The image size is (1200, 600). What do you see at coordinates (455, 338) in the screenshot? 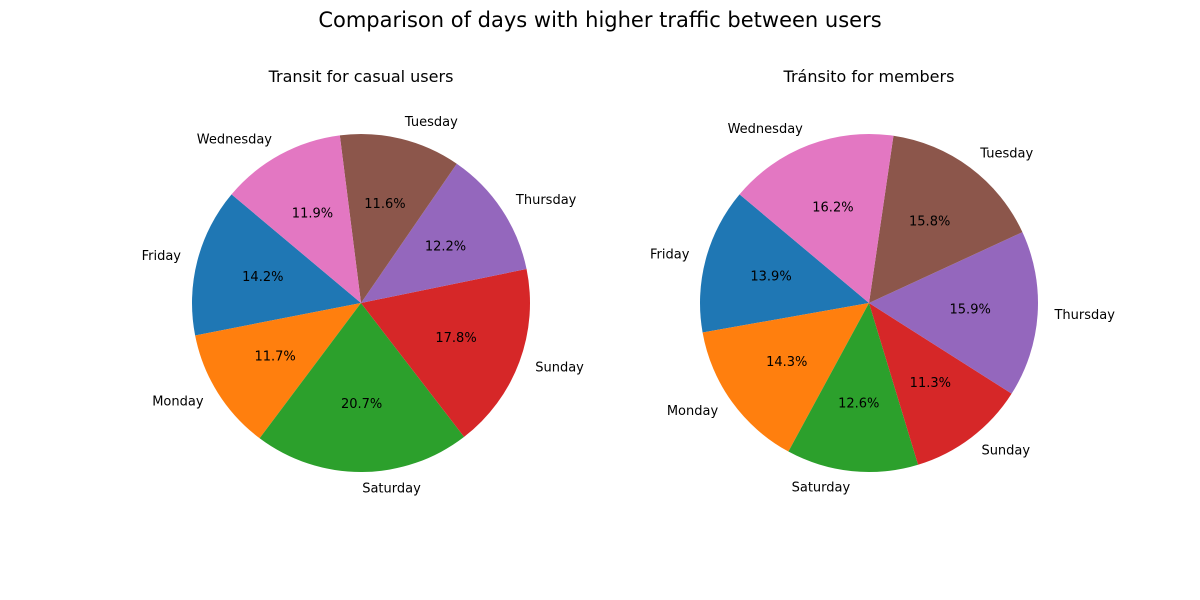
I see `slice-percent-sunday: 17.8%` at bounding box center [455, 338].